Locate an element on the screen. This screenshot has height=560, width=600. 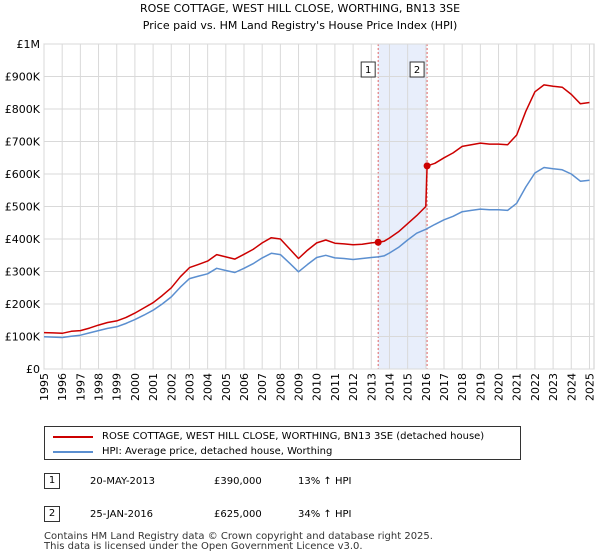
x-tick-label: 2020 is located at coordinates (499, 387).